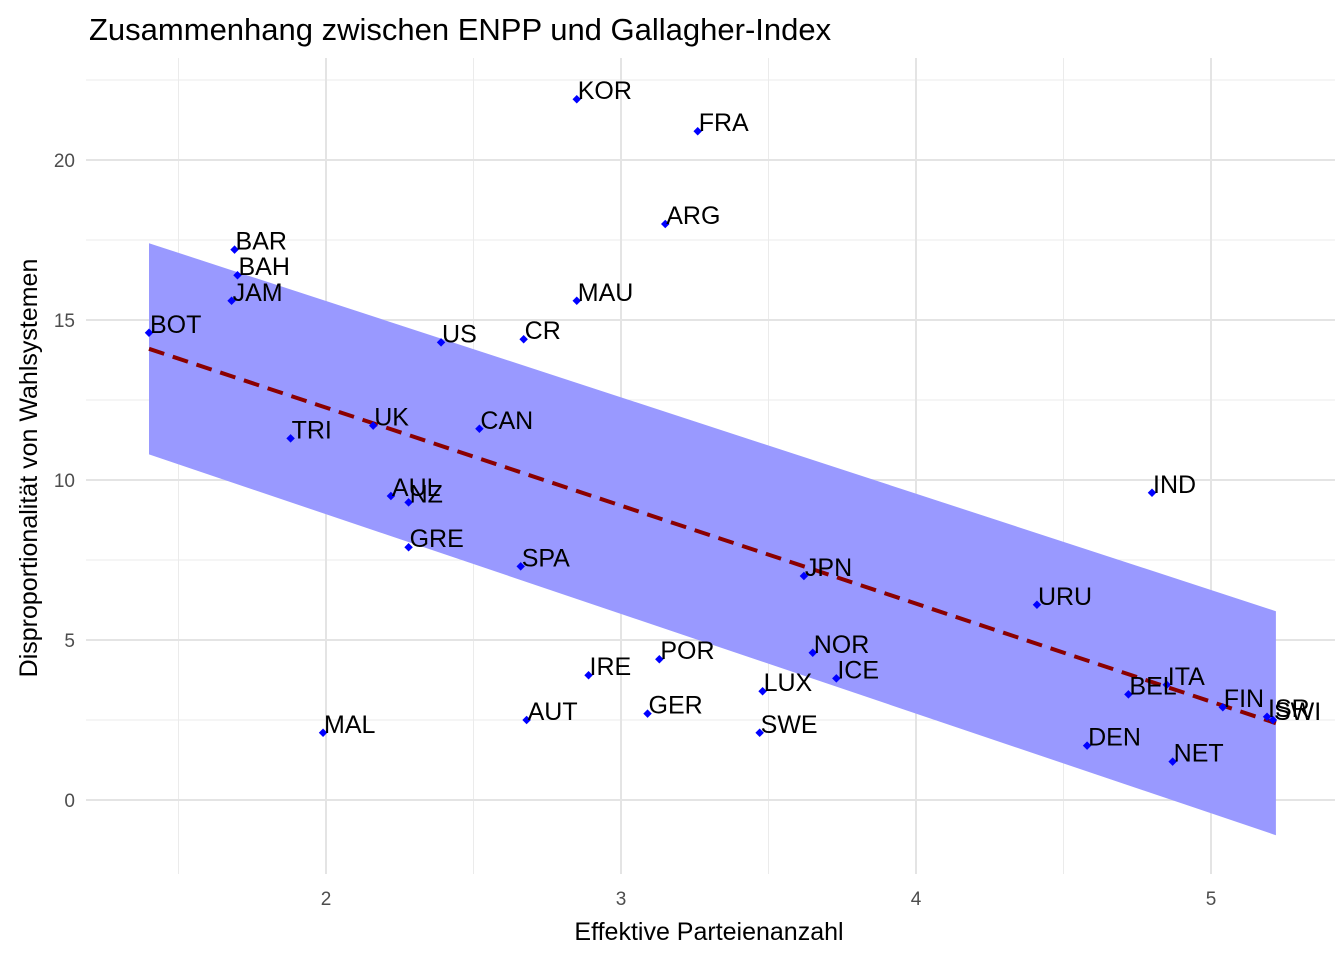 This screenshot has height=960, width=1344. I want to click on data-point-mal, so click(323, 733).